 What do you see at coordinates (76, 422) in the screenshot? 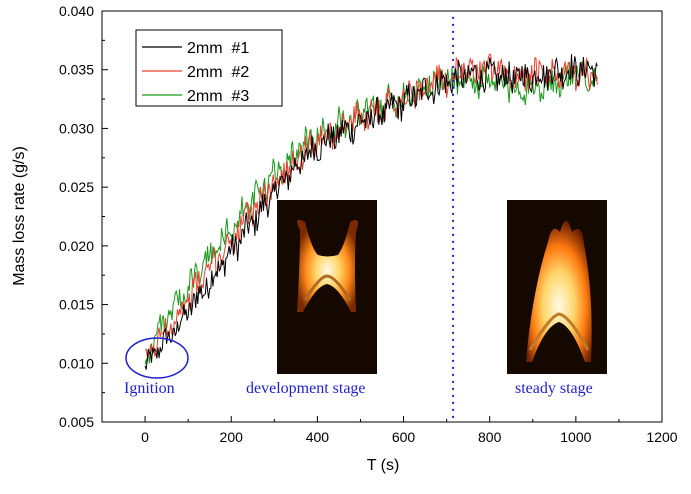
I see `y-tick-label: 0.005` at bounding box center [76, 422].